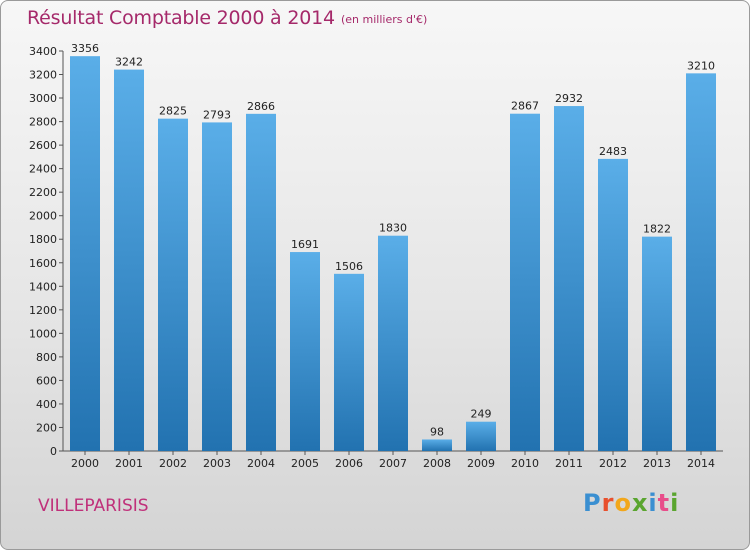 The image size is (750, 550). What do you see at coordinates (437, 431) in the screenshot?
I see `data-label: 98` at bounding box center [437, 431].